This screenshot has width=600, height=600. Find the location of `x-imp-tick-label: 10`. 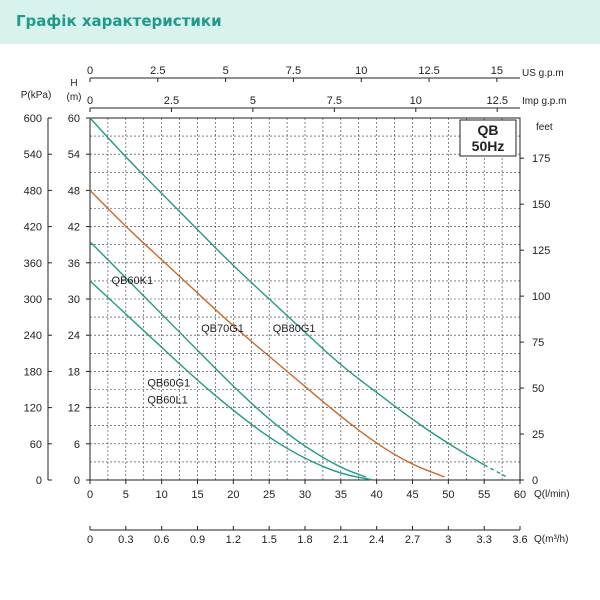

x-imp-tick-label: 10 is located at coordinates (416, 101).